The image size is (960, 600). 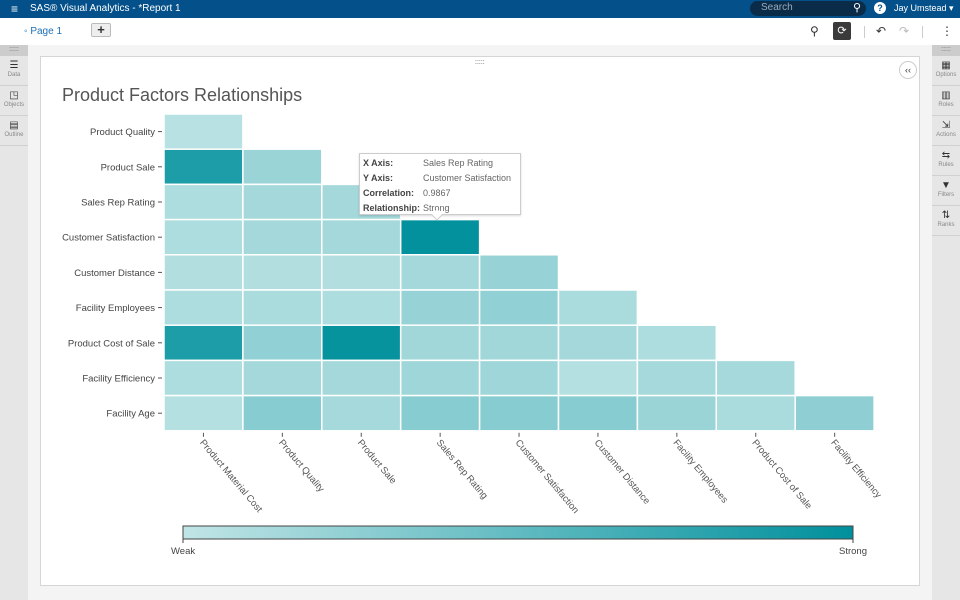 I want to click on right-panel-rules: ⇆ Rules, so click(x=946, y=161).